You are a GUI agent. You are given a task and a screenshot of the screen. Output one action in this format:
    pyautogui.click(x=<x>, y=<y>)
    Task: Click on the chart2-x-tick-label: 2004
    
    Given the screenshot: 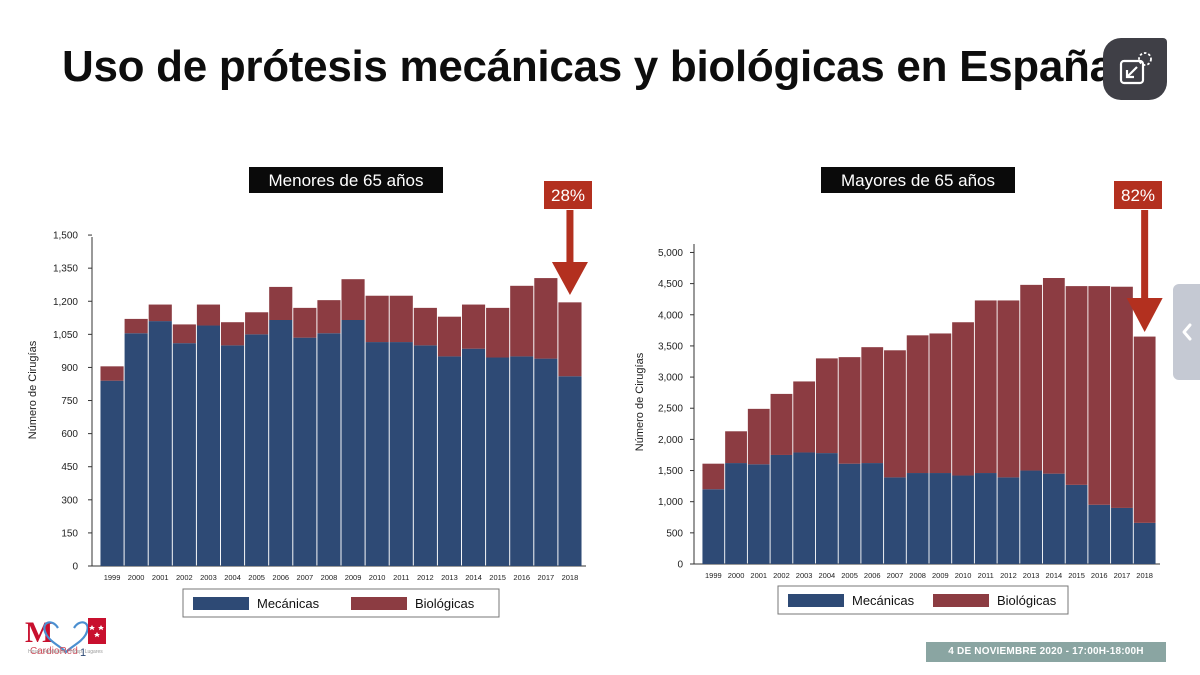 What is the action you would take?
    pyautogui.click(x=827, y=575)
    